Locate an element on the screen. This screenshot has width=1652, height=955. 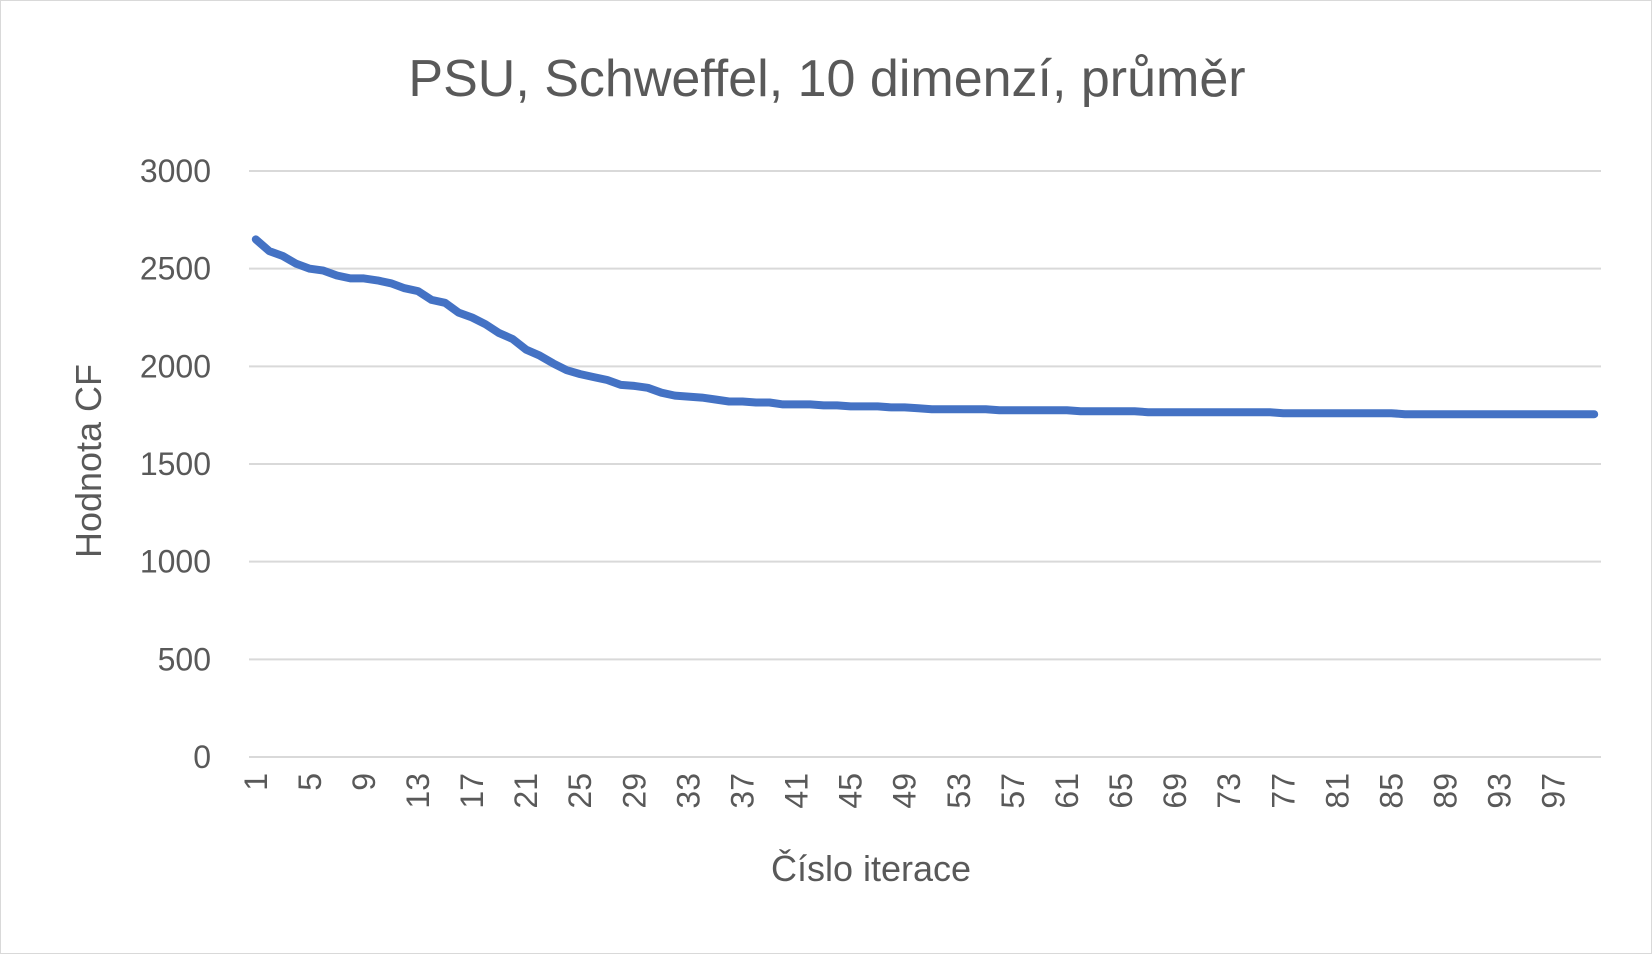
y-tick-label: 1500 is located at coordinates (175, 464).